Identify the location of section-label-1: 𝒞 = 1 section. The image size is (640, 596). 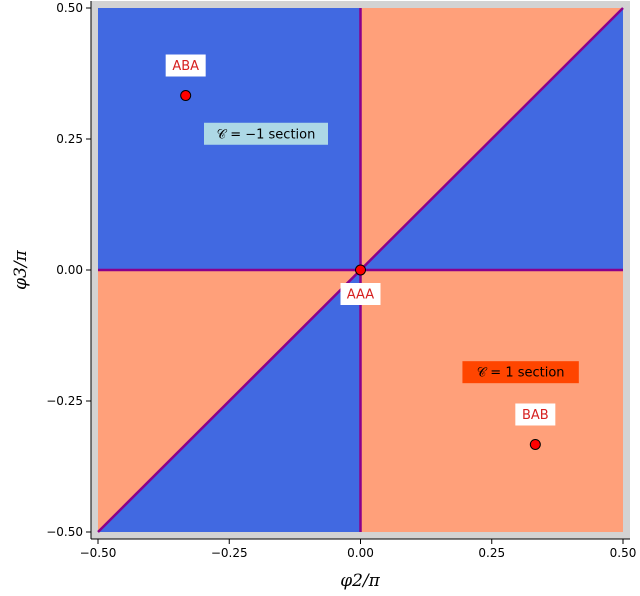
(521, 373).